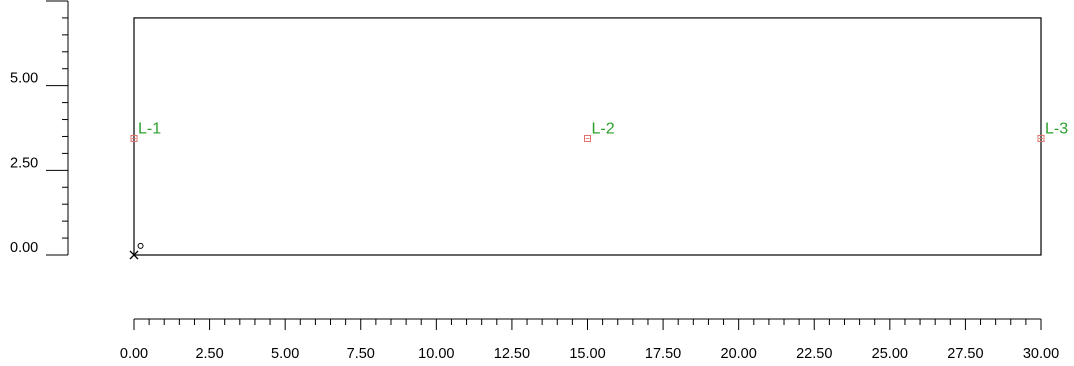  I want to click on x-tick-label: 10.00, so click(436, 354).